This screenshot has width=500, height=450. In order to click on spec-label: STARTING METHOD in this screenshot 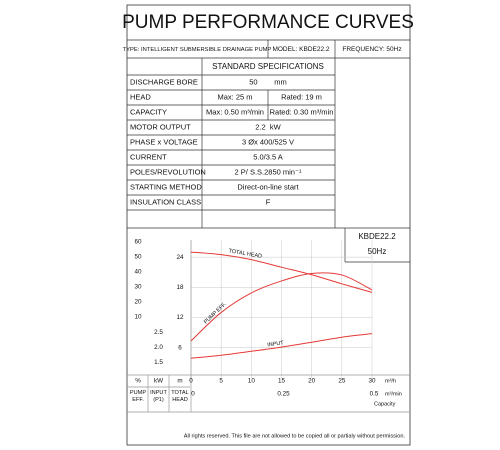, I will do `click(166, 186)`.